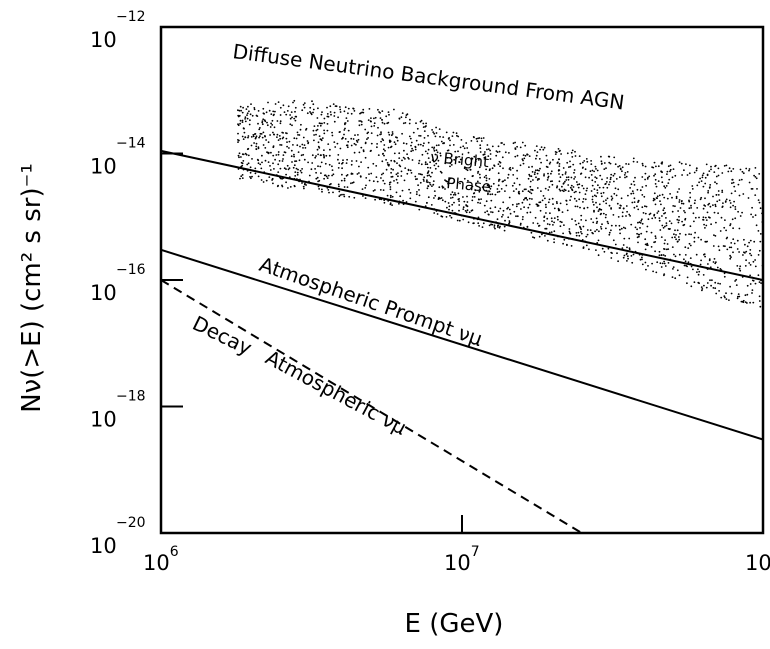  What do you see at coordinates (336, 392) in the screenshot?
I see `atmospheric-label: Atmospheric νμ` at bounding box center [336, 392].